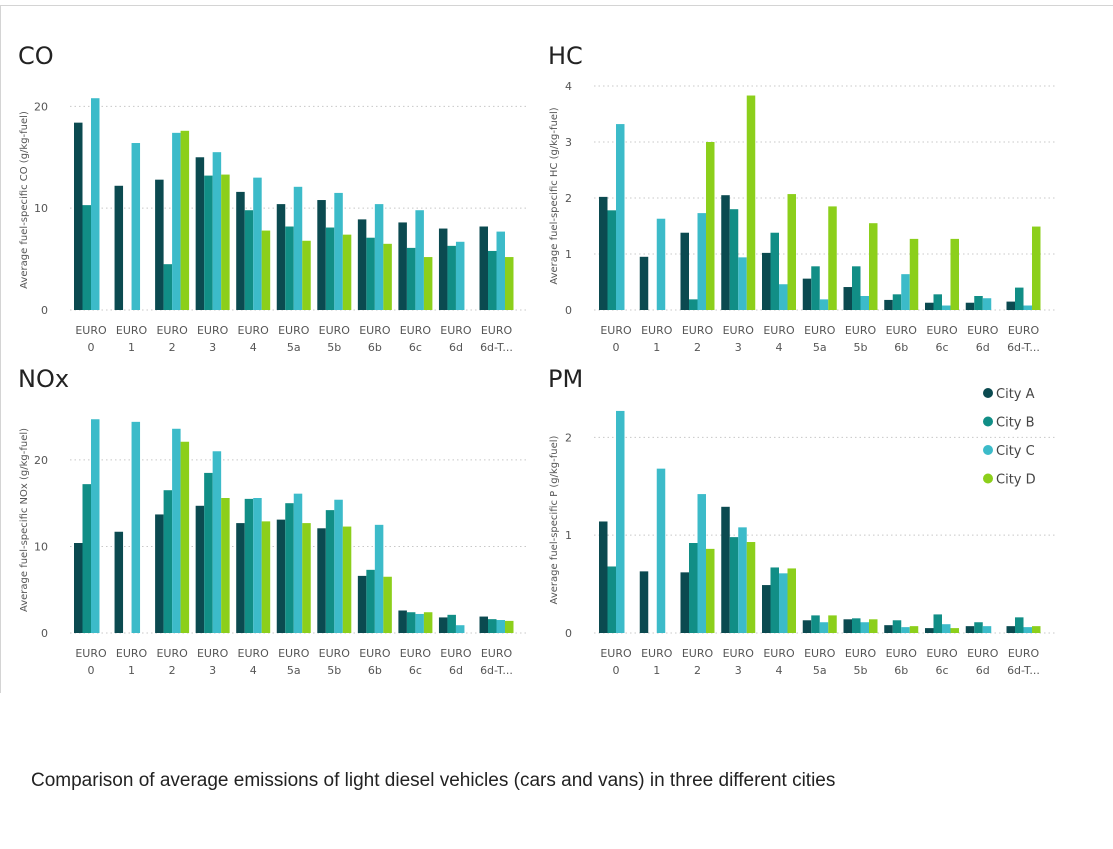  Describe the element at coordinates (791, 252) in the screenshot. I see `hc-bar-city-d` at that location.